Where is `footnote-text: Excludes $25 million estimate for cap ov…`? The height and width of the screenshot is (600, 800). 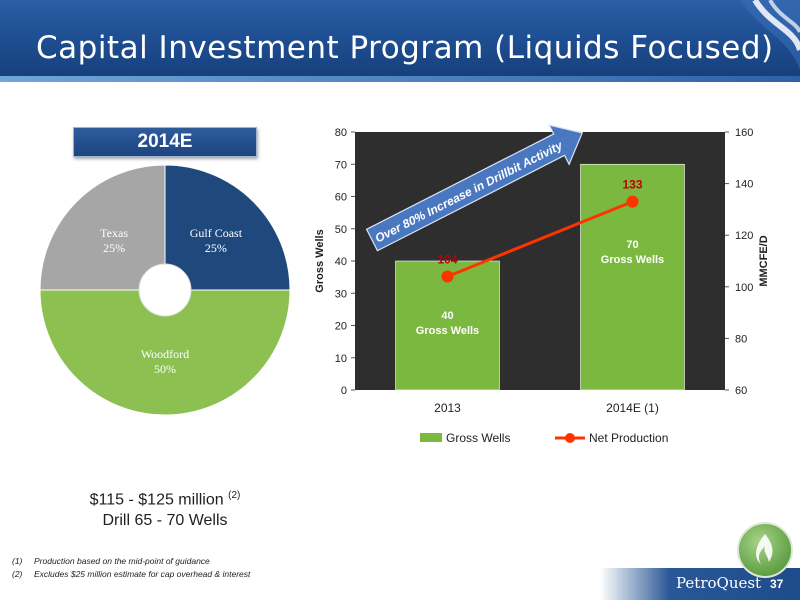 footnote-text: Excludes $25 million estimate for cap ov… is located at coordinates (142, 574).